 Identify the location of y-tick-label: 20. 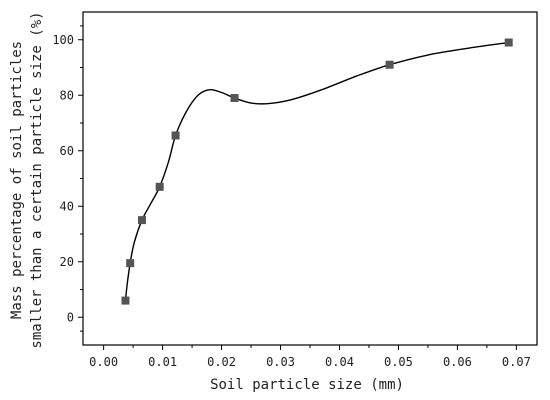
(67, 262).